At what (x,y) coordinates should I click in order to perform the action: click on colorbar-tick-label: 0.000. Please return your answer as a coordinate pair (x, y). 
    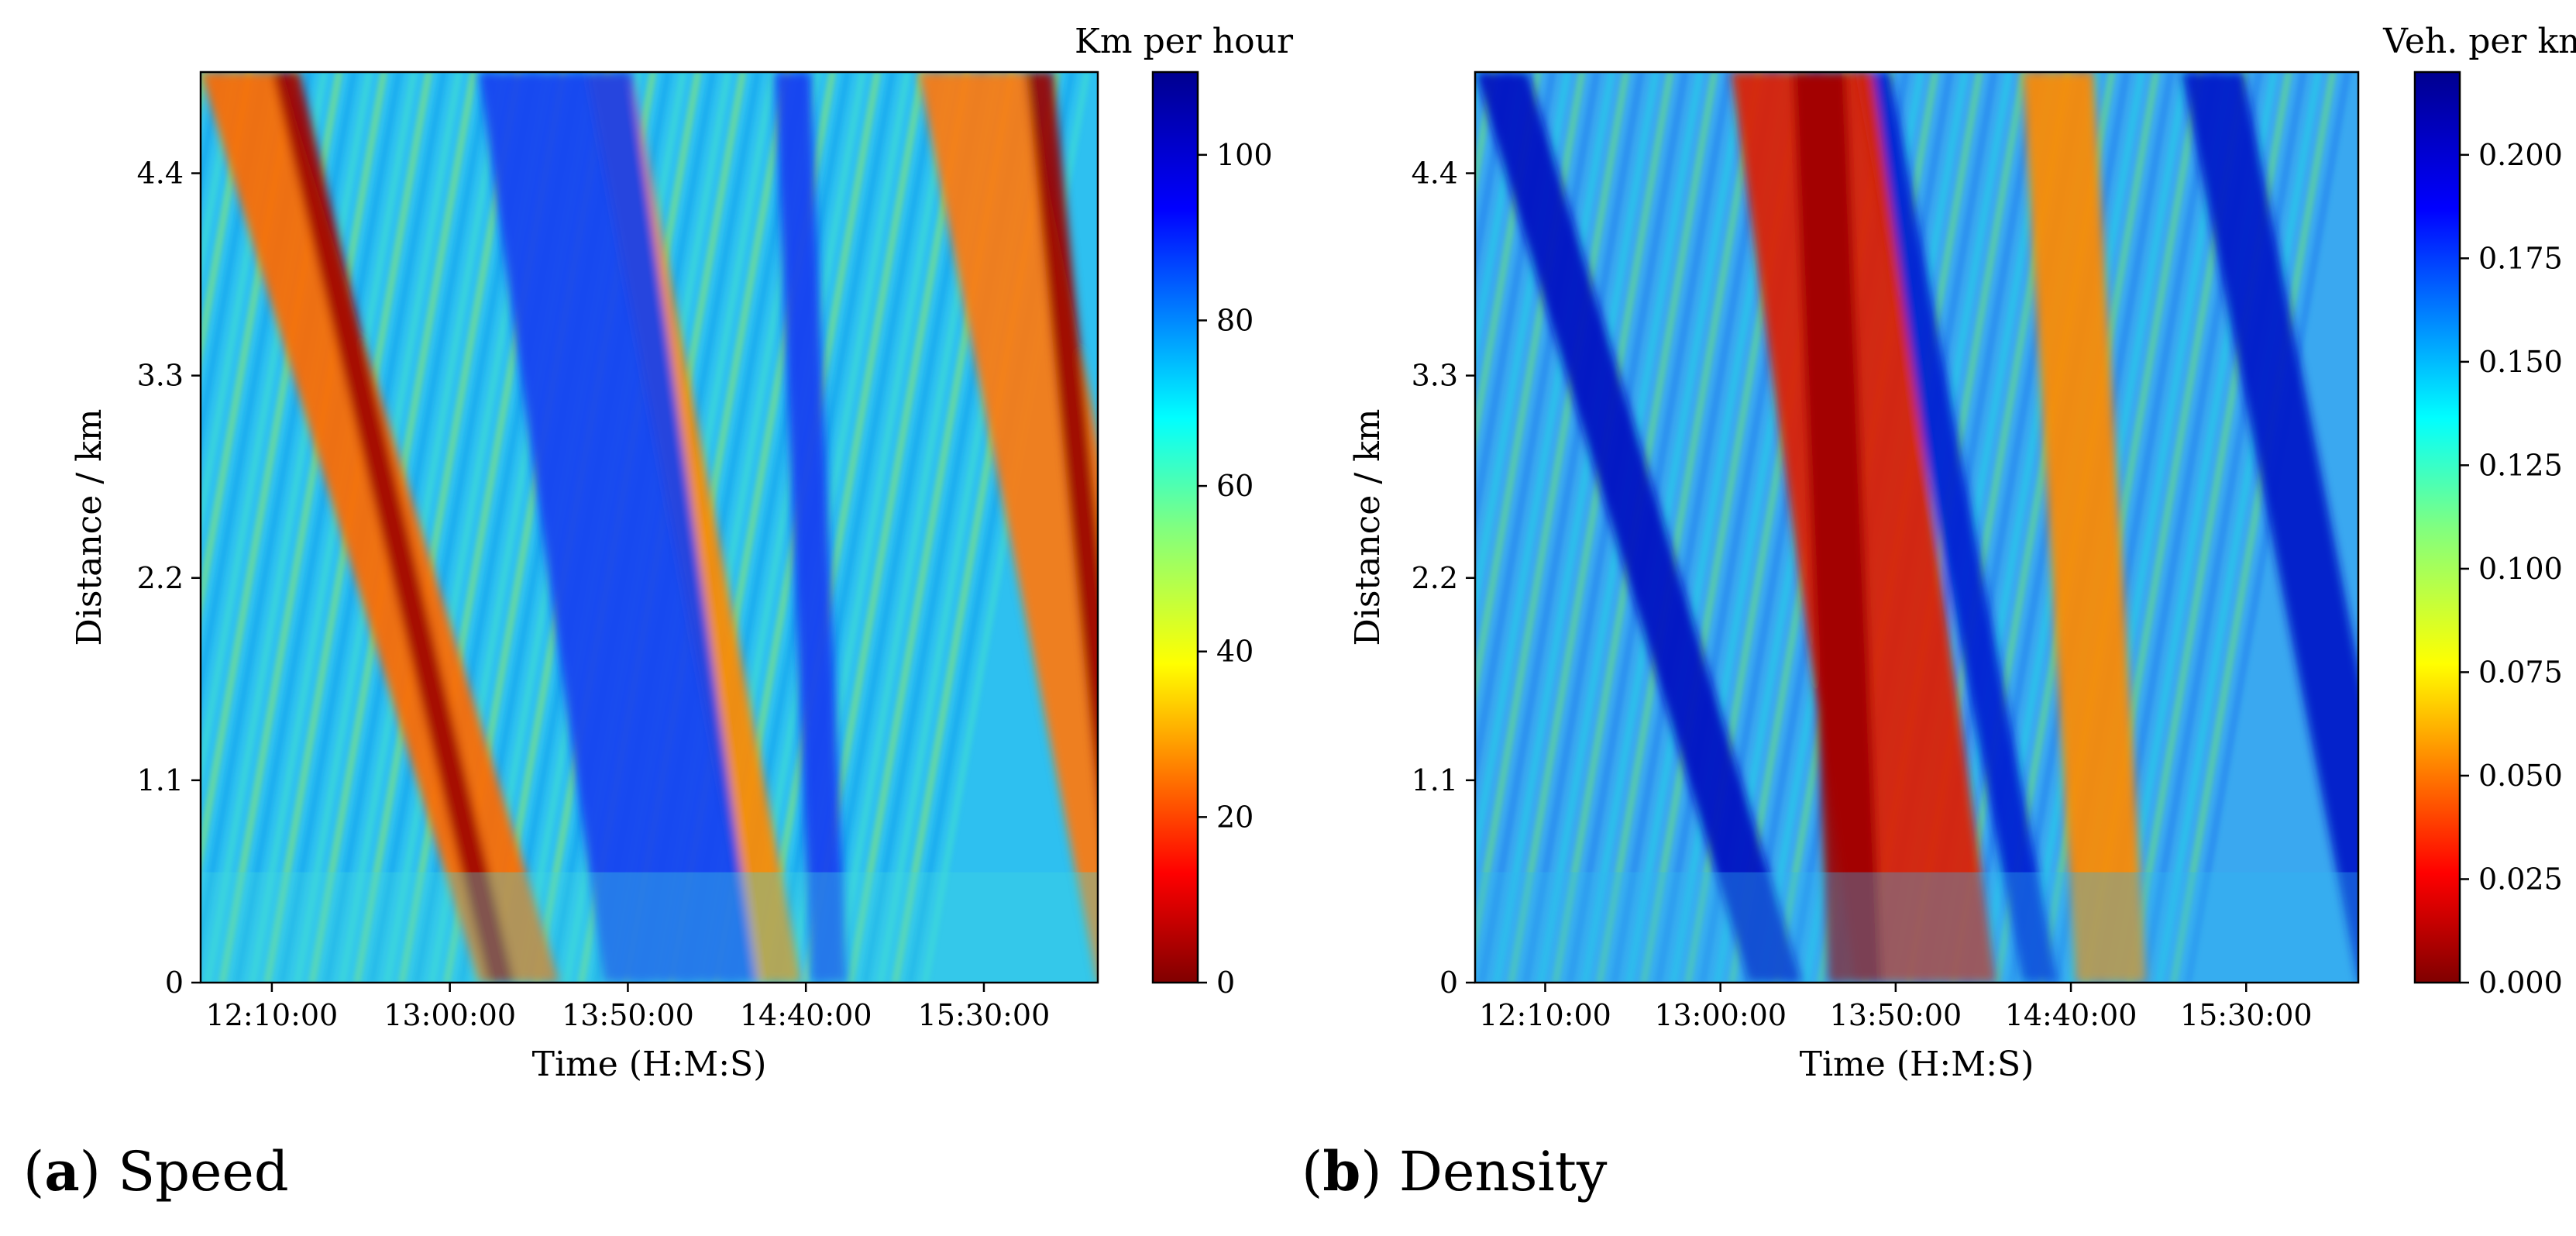
    Looking at the image, I should click on (2520, 983).